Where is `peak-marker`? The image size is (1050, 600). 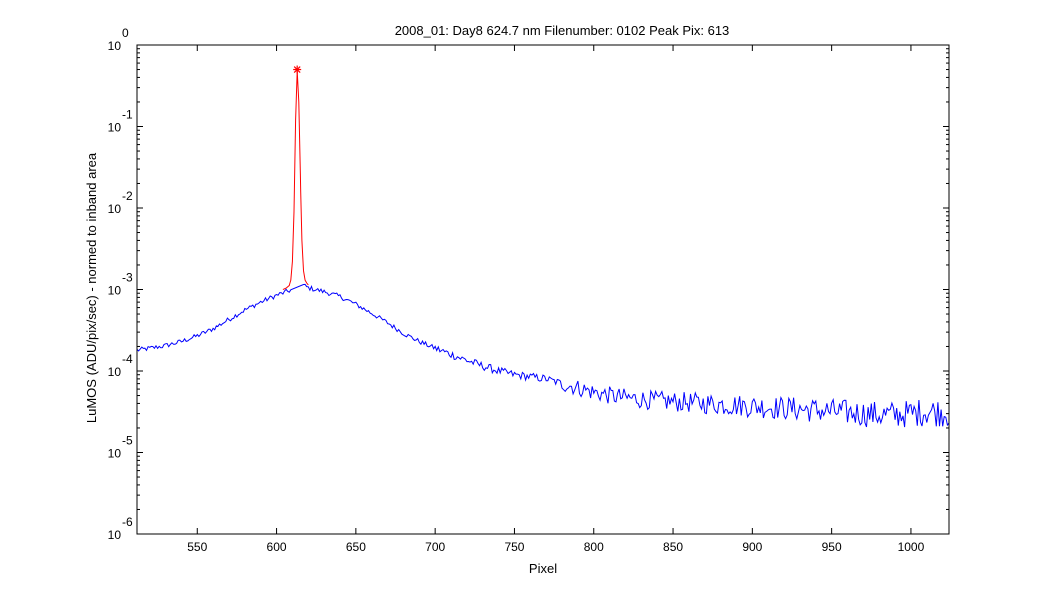 peak-marker is located at coordinates (297, 69).